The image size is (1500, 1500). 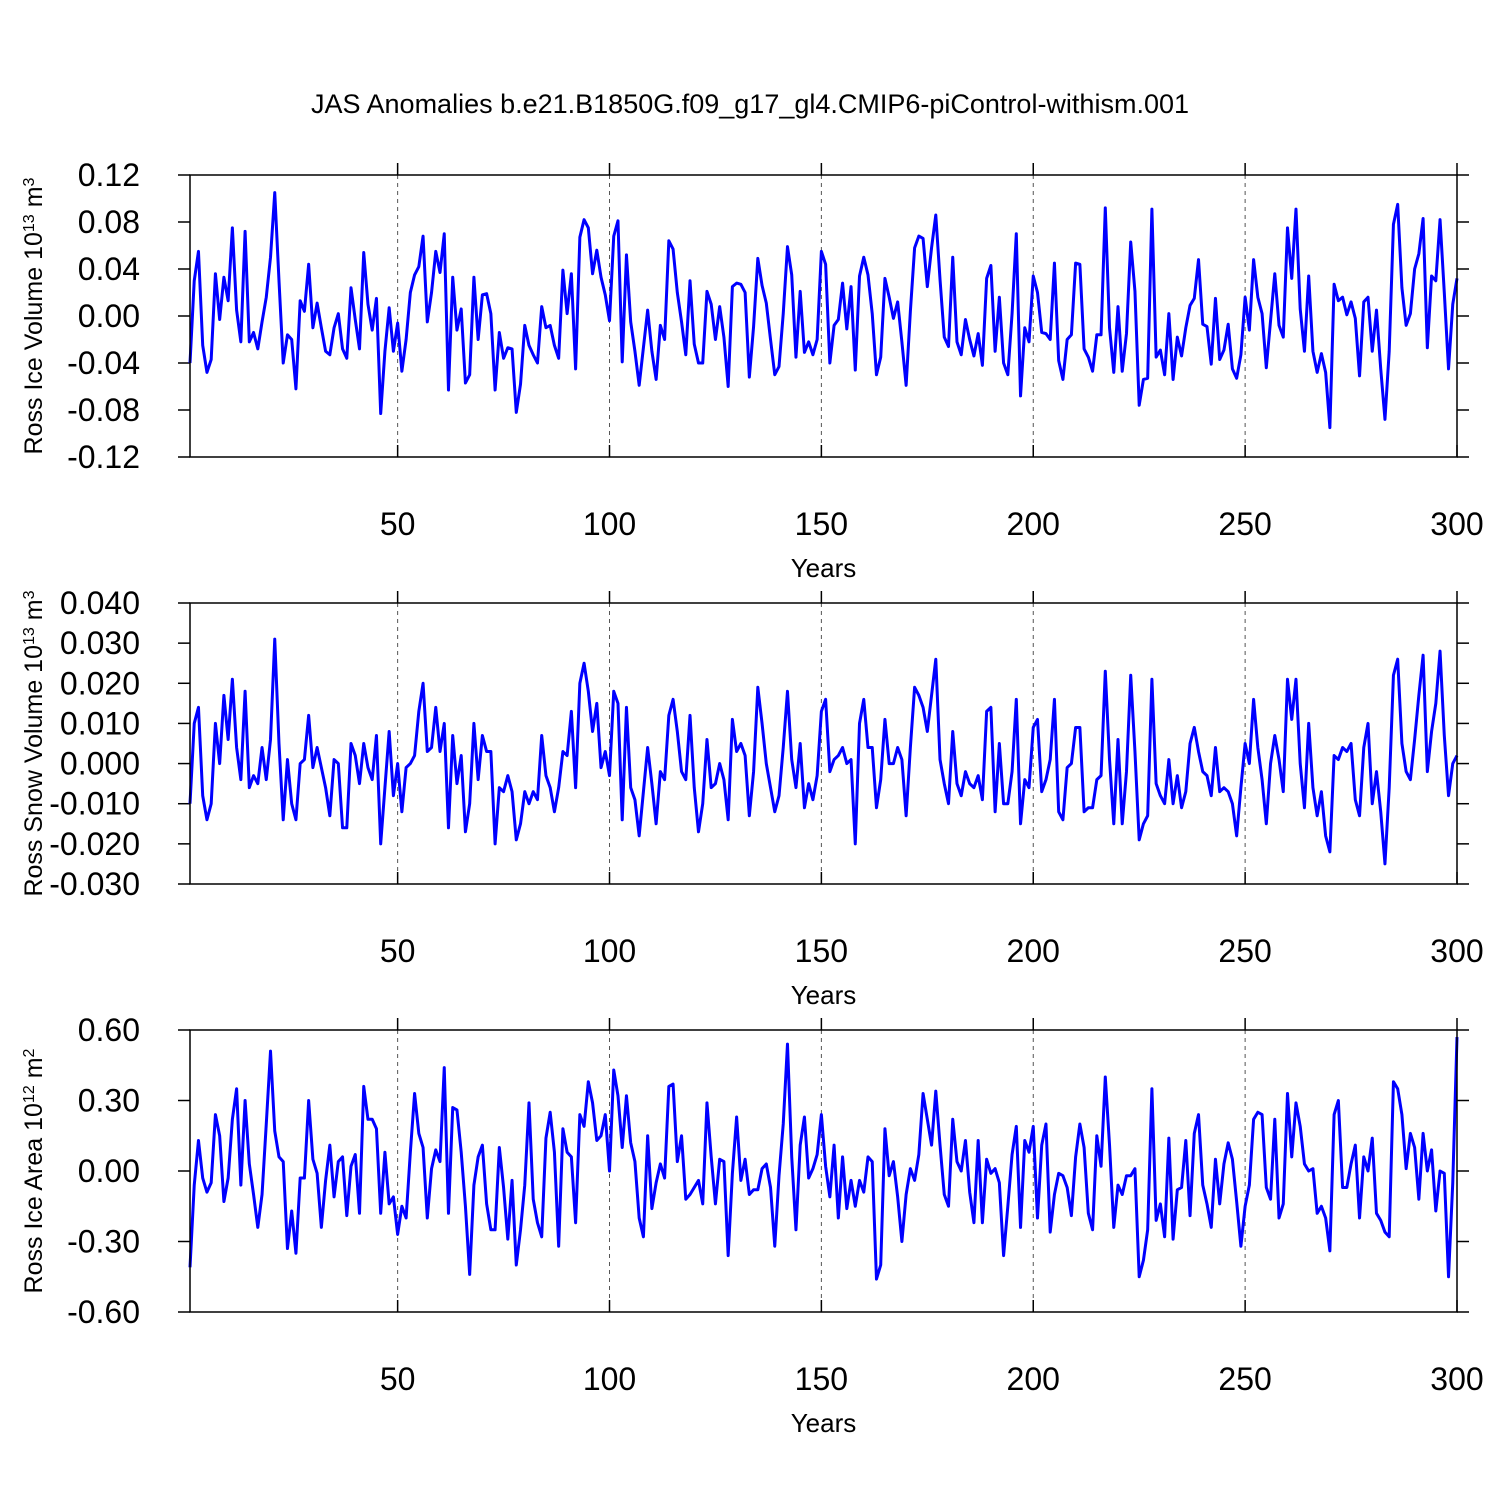 I want to click on y-tick-label: 0.04, so click(x=109, y=269).